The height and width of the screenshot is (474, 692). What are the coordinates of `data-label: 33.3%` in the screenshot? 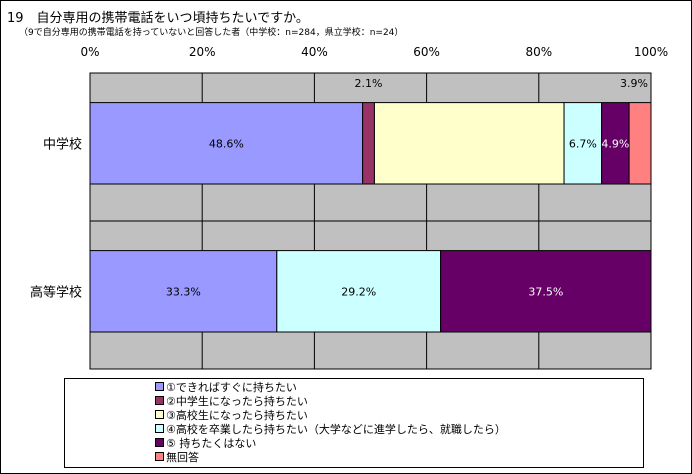 It's located at (183, 291).